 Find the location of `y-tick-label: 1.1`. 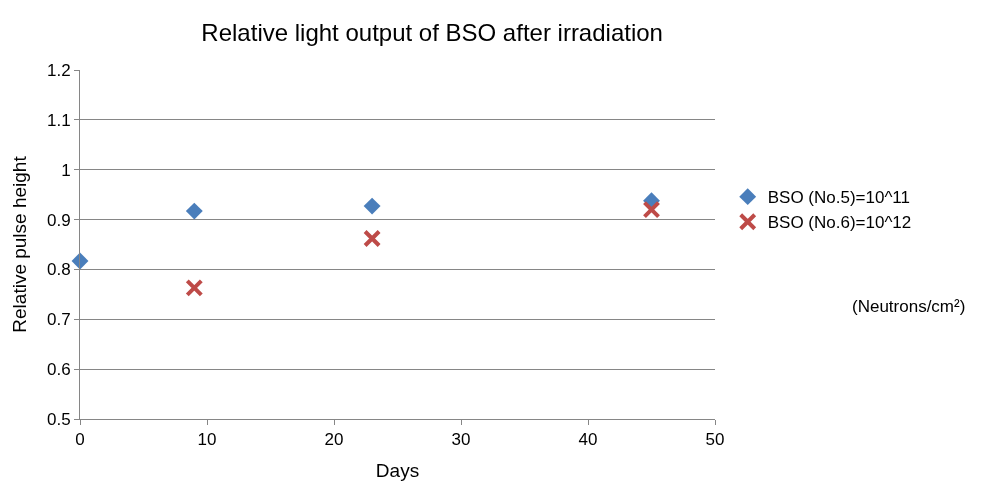

y-tick-label: 1.1 is located at coordinates (58, 120).